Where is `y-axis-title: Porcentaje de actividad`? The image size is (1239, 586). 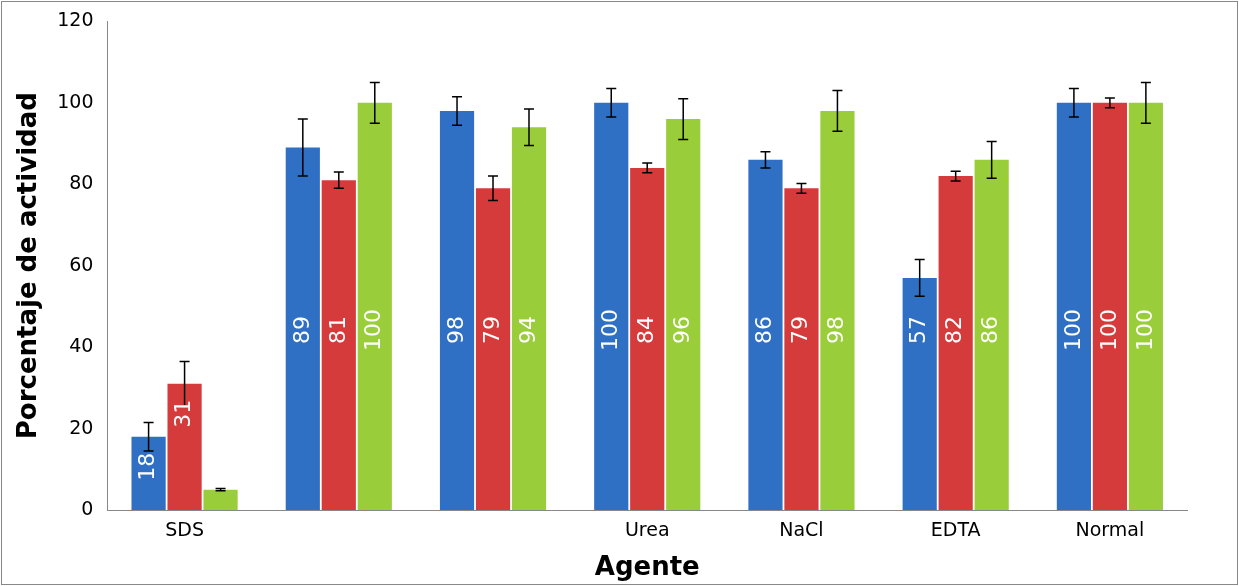
y-axis-title: Porcentaje de actividad is located at coordinates (27, 266).